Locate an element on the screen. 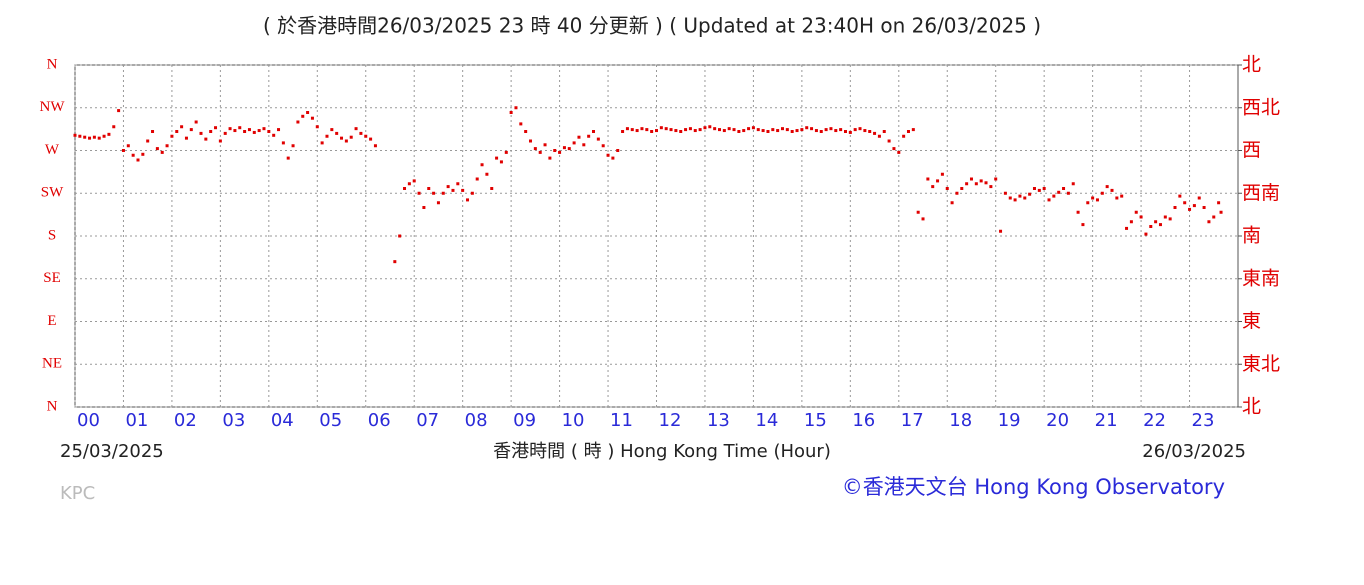 This screenshot has height=585, width=1364. x-tick-label: 20 is located at coordinates (1057, 420).